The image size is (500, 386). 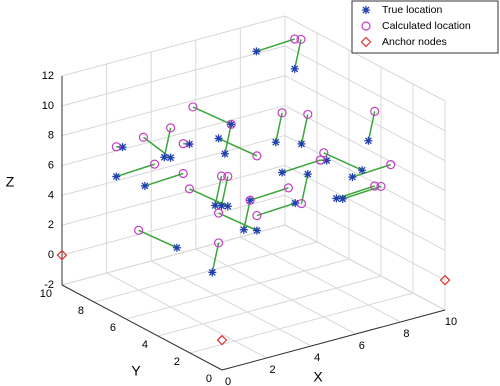 What do you see at coordinates (51, 165) in the screenshot?
I see `z-tick-label: 6` at bounding box center [51, 165].